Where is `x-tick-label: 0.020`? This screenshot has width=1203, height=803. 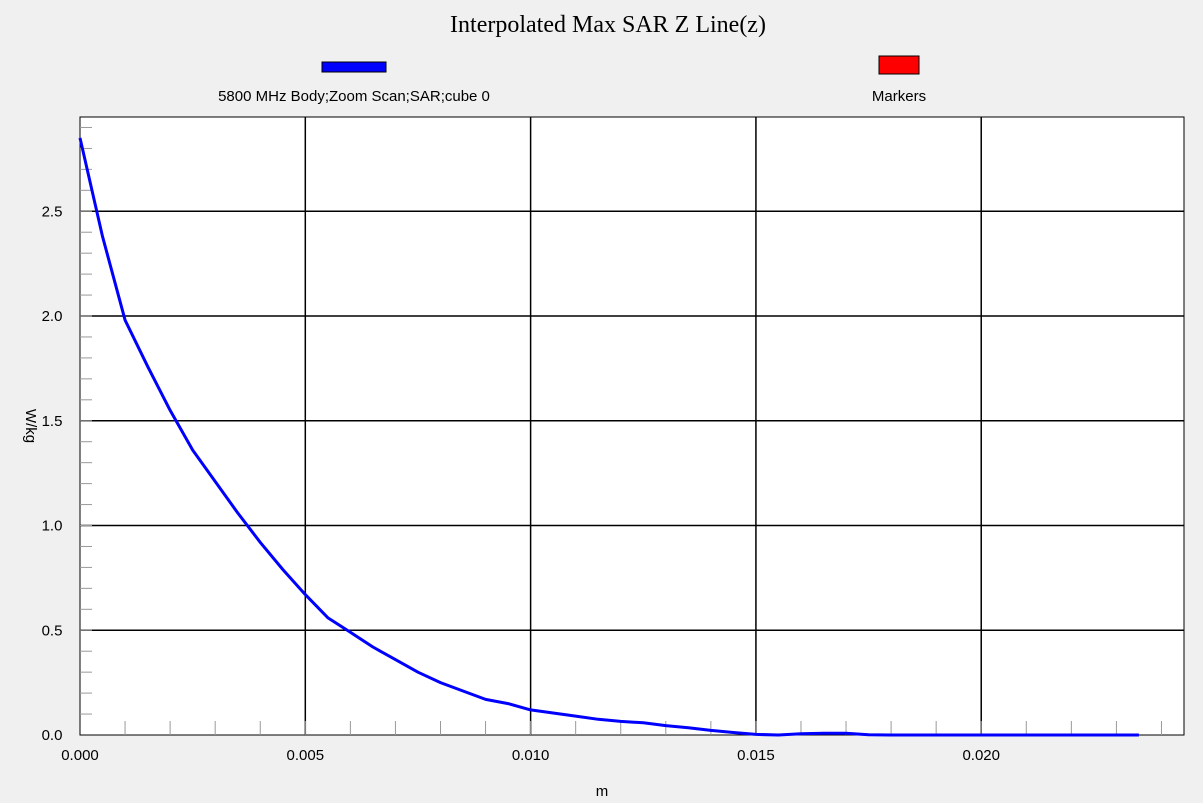 x-tick-label: 0.020 is located at coordinates (981, 755).